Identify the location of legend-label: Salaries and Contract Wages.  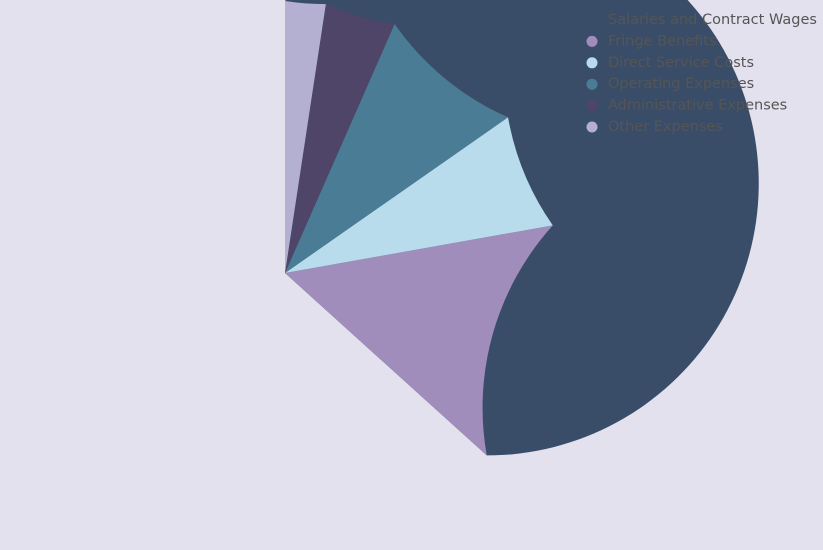
(712, 20).